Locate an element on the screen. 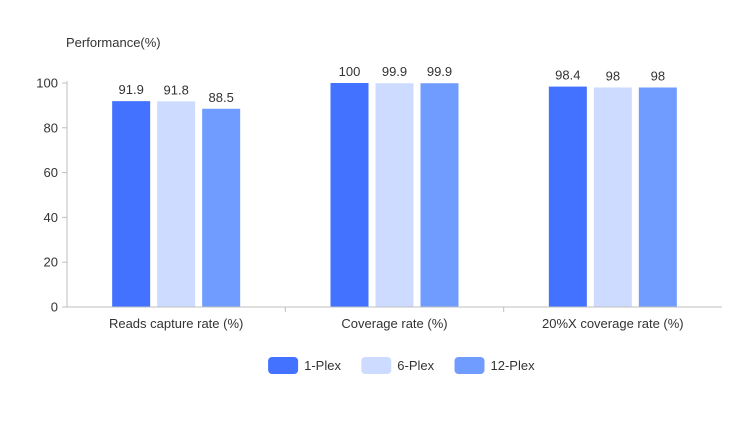 The height and width of the screenshot is (429, 752). y-axis: 0 20 40 60 80 100 is located at coordinates (52, 195).